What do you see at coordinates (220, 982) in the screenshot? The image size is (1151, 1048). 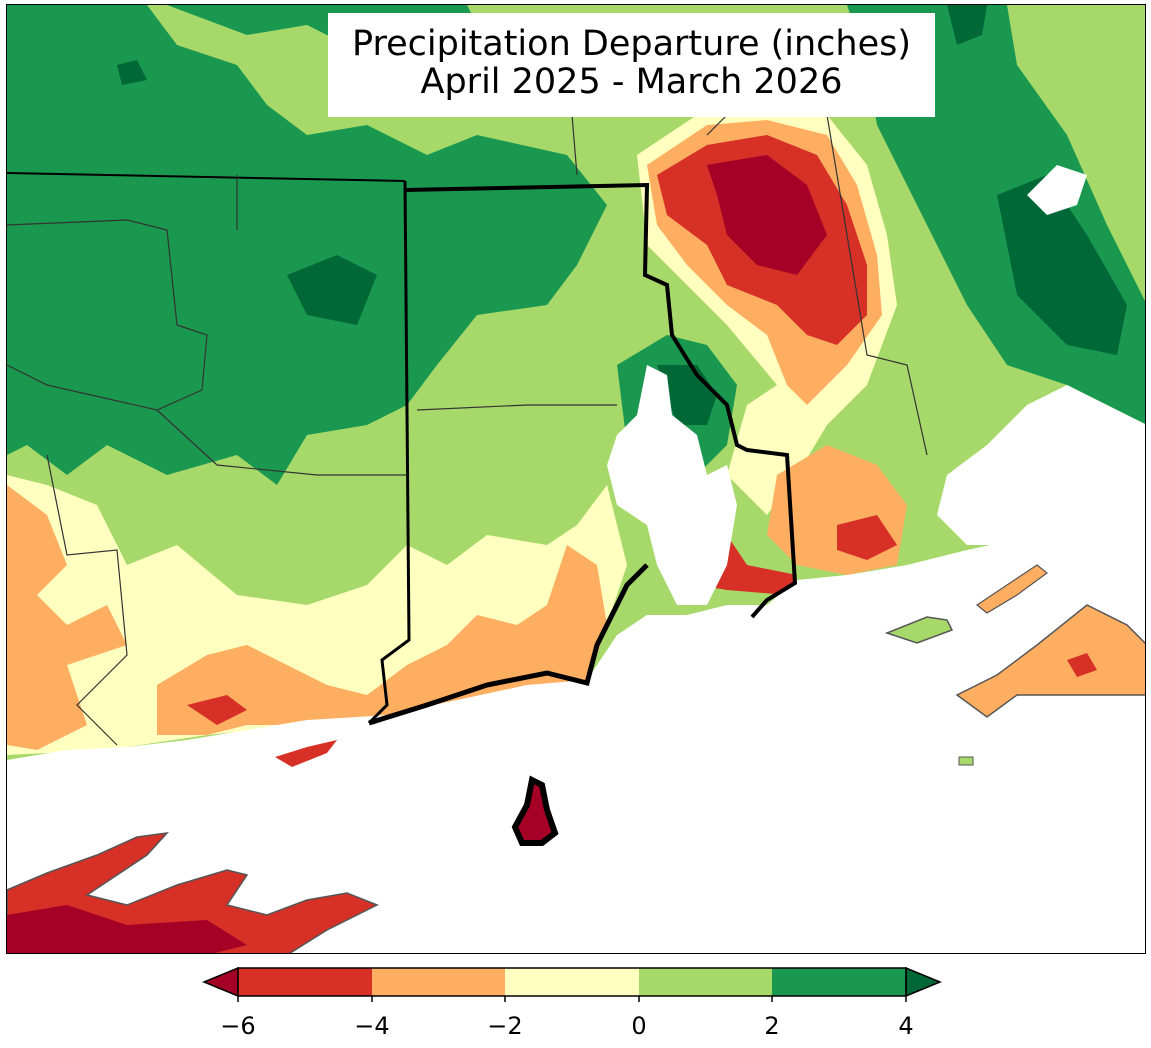 I see `colorbar-extend-low` at bounding box center [220, 982].